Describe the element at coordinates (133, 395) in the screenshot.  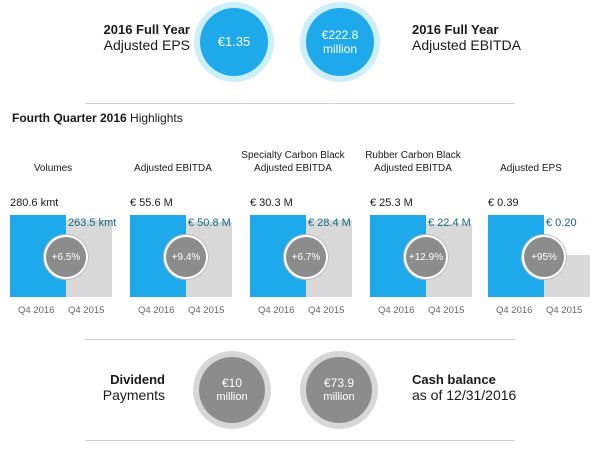
I see `dividend-label-line2: Payments` at that location.